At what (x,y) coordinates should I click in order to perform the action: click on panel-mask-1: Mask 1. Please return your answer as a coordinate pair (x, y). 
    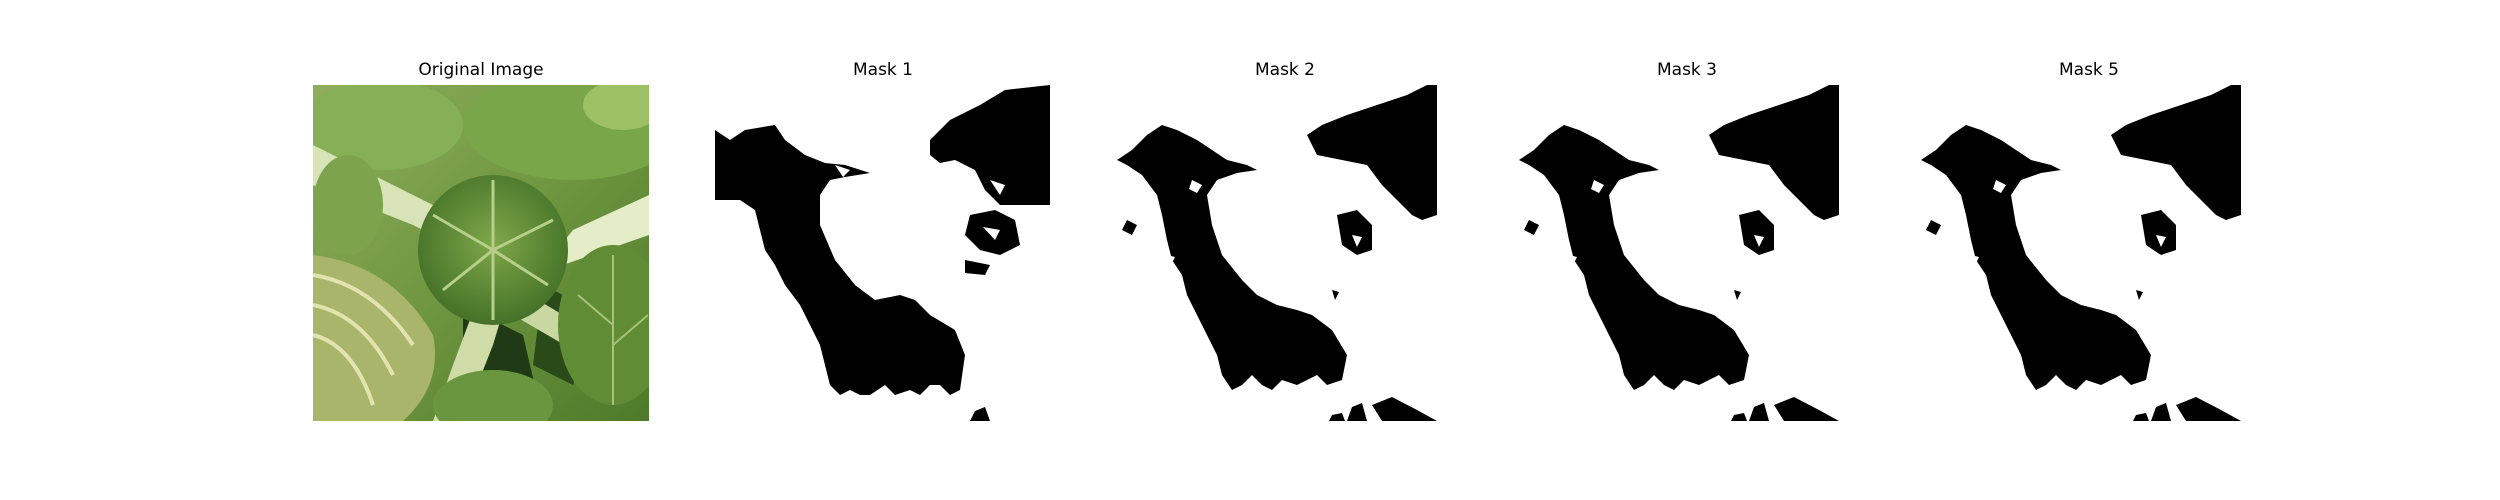
    Looking at the image, I should click on (883, 250).